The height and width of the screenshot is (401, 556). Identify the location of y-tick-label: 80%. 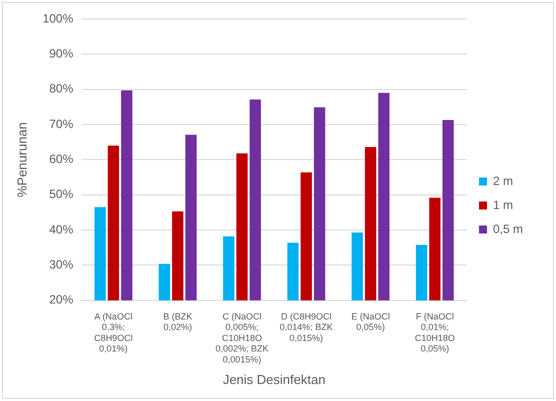
(61, 89).